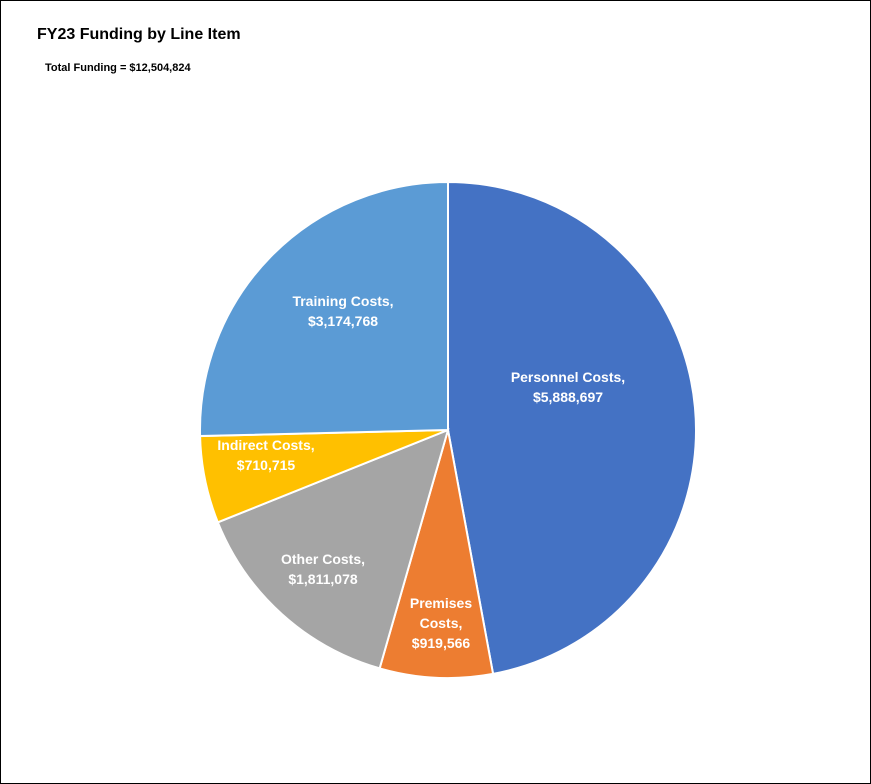 The width and height of the screenshot is (871, 784). Describe the element at coordinates (568, 387) in the screenshot. I see `slice-label-personnel-costs: Personnel Costs, $5,888,697` at that location.